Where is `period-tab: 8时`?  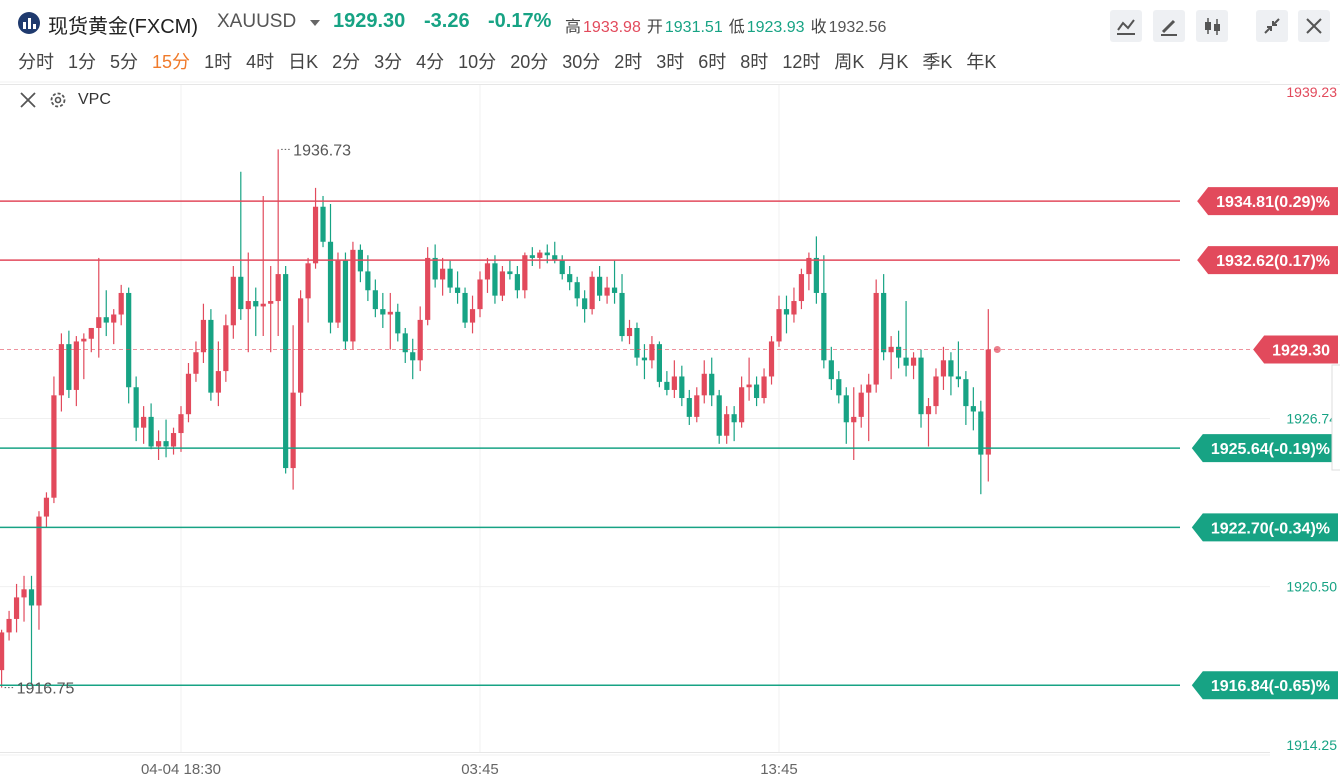
period-tab: 8时 is located at coordinates (754, 62).